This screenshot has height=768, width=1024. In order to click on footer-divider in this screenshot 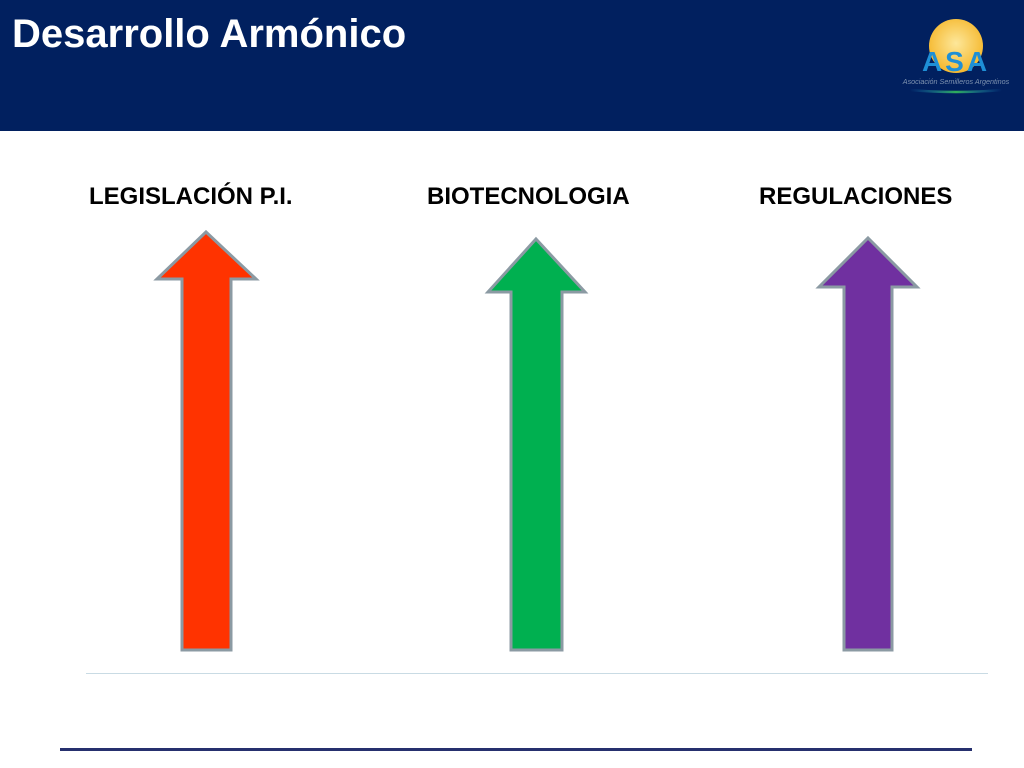, I will do `click(516, 749)`.